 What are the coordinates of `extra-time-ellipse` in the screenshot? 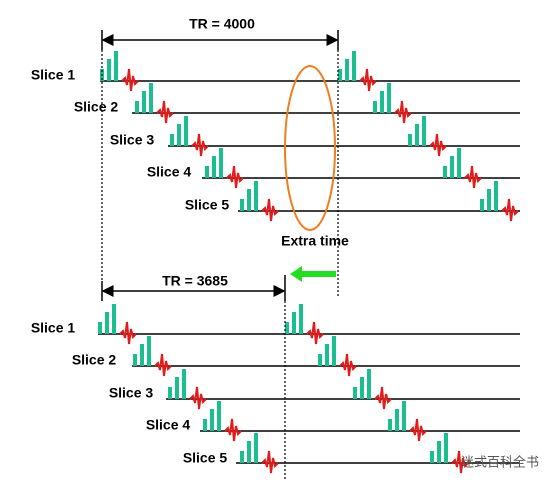 It's located at (310, 148).